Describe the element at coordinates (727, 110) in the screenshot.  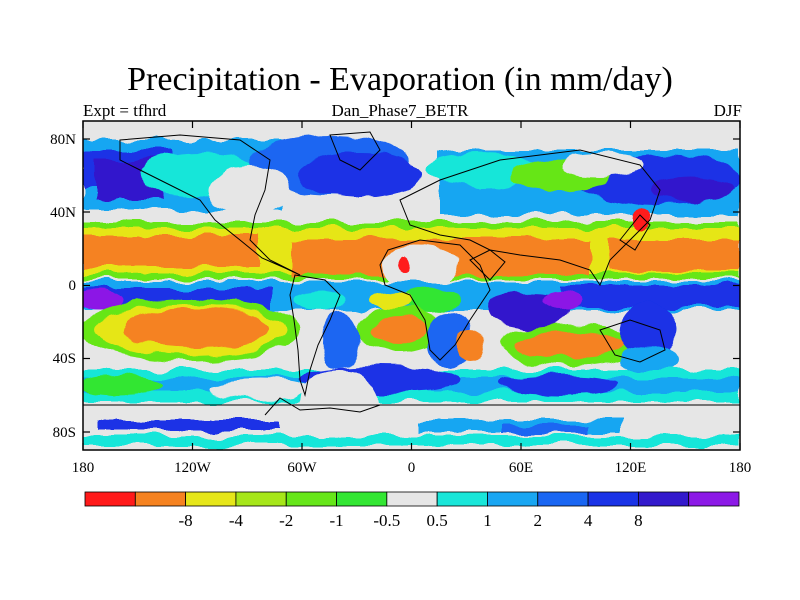
I see `season-label: DJF` at that location.